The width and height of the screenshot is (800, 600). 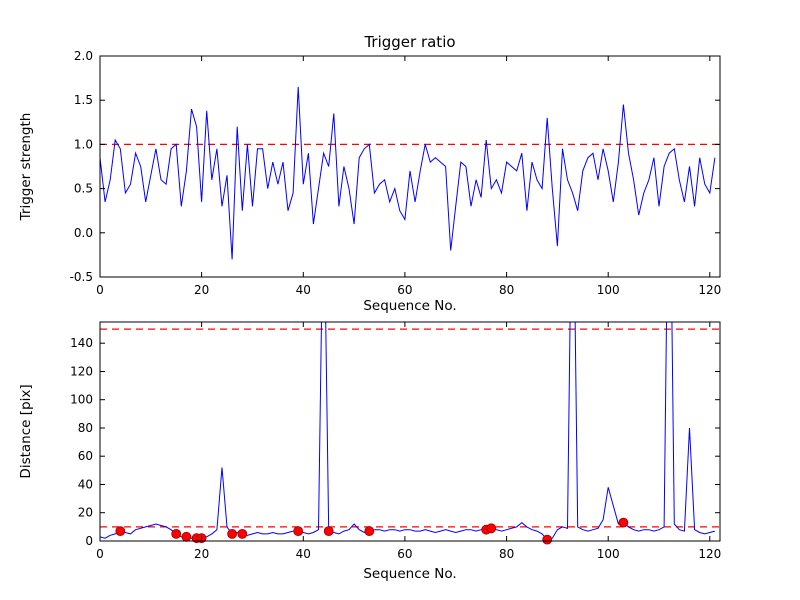 What do you see at coordinates (83, 56) in the screenshot?
I see `y-tick-label: 2.0` at bounding box center [83, 56].